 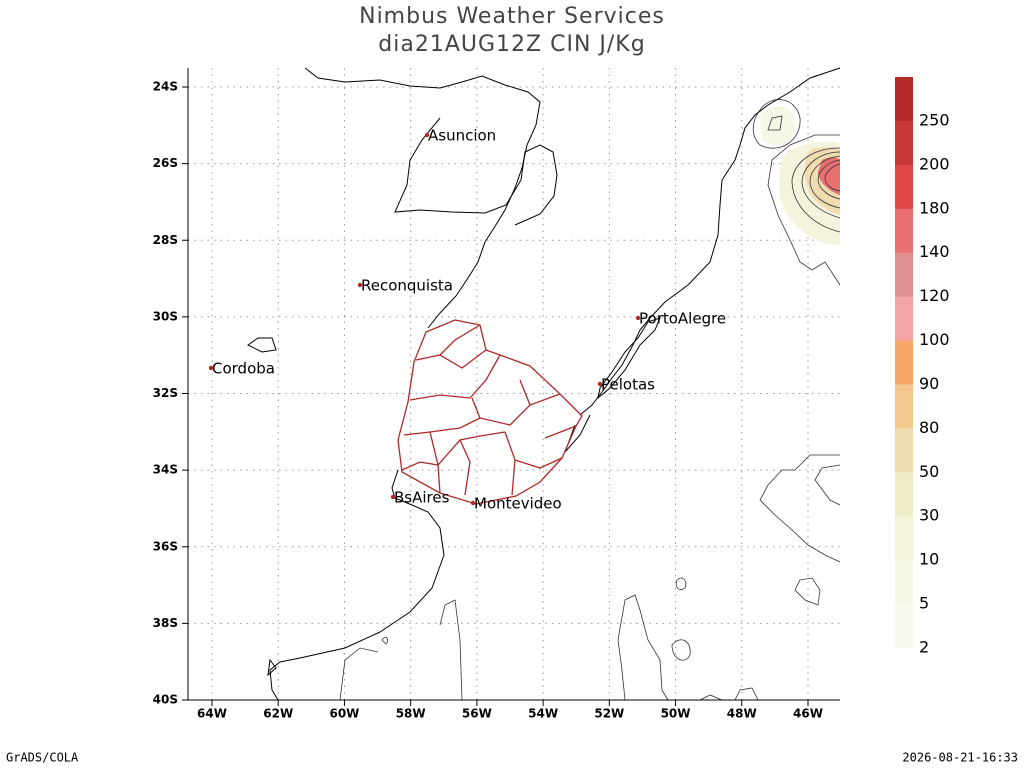 What do you see at coordinates (924, 647) in the screenshot?
I see `colorbar-label: 2` at bounding box center [924, 647].